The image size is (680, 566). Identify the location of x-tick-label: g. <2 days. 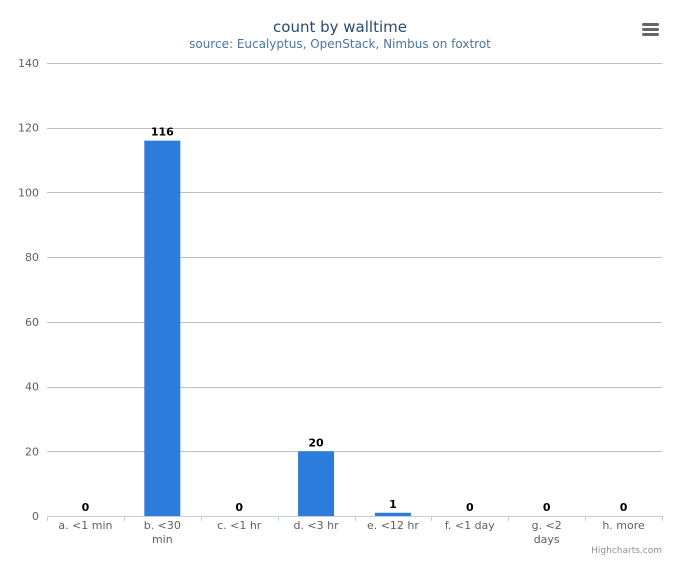
(547, 532).